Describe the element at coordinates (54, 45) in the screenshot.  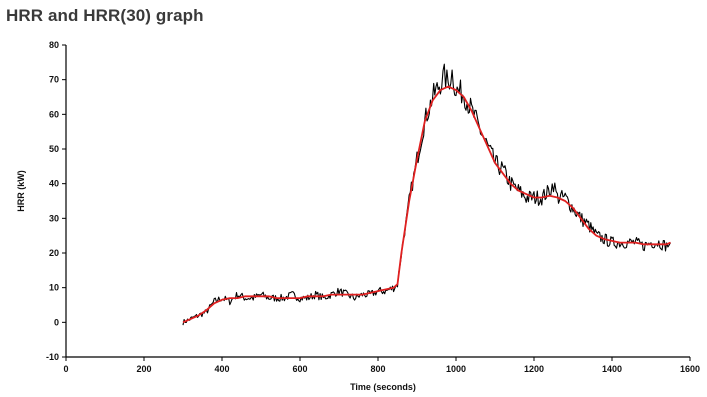
I see `y-tick-label-80: 80` at that location.